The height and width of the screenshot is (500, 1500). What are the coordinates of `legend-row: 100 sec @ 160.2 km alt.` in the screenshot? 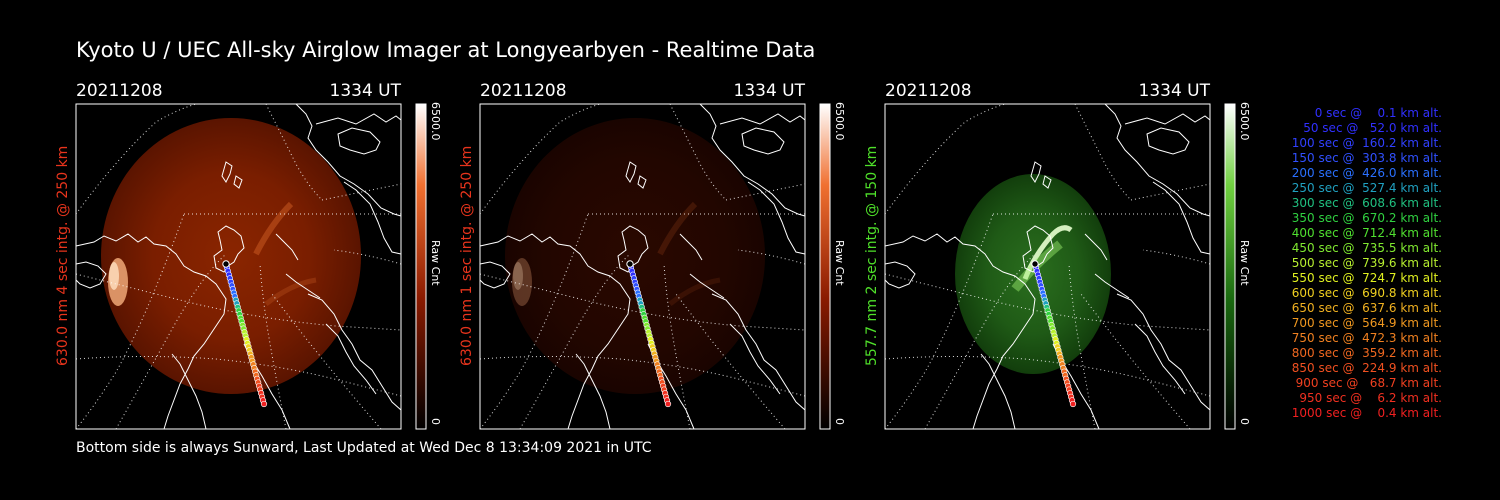 It's located at (1366, 143).